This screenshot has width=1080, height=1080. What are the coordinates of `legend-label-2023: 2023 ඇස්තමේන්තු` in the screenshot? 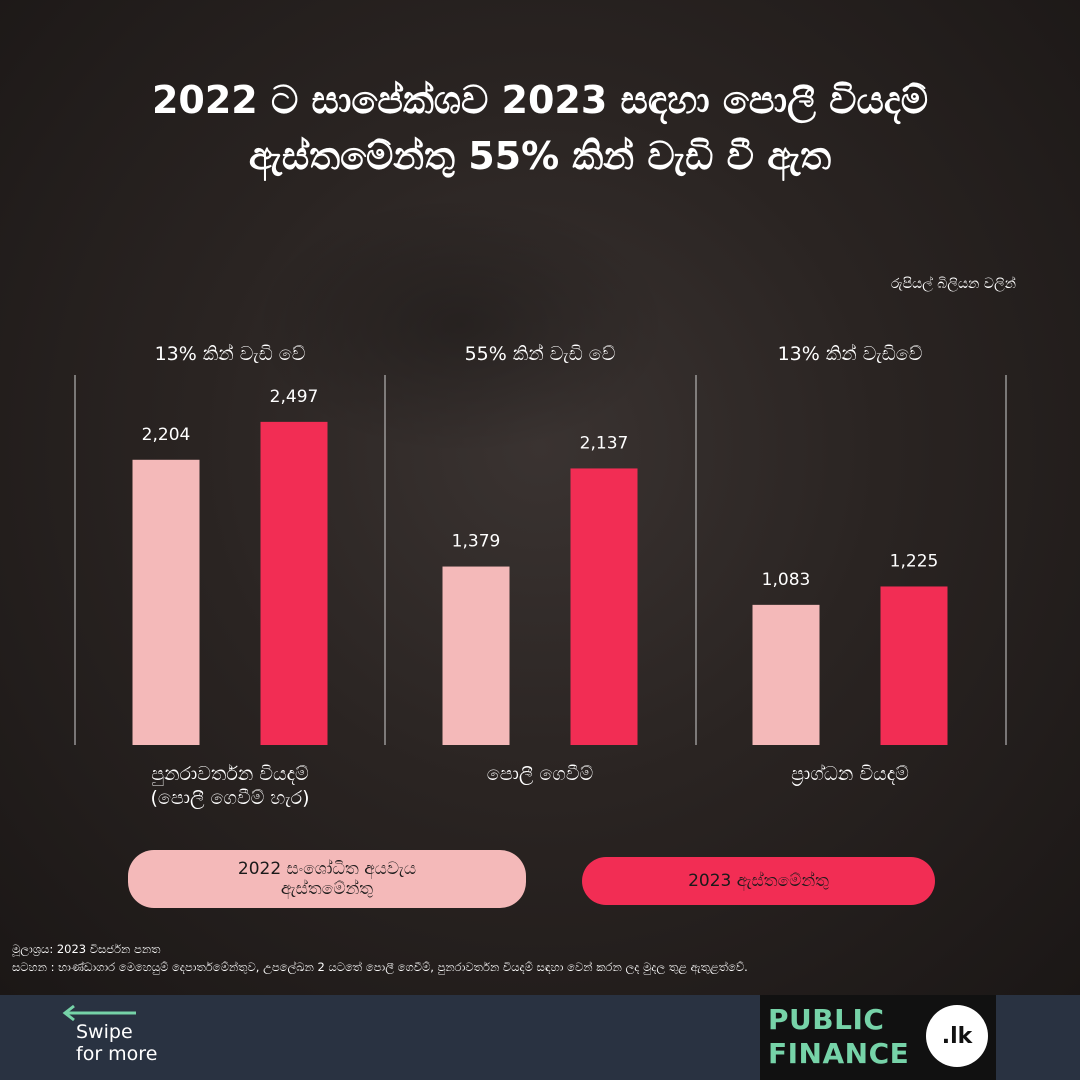 It's located at (758, 881).